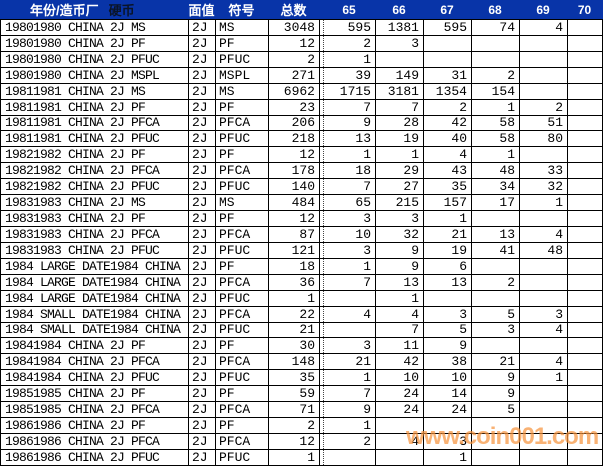  I want to click on cell-grade-65: 3, so click(350, 346).